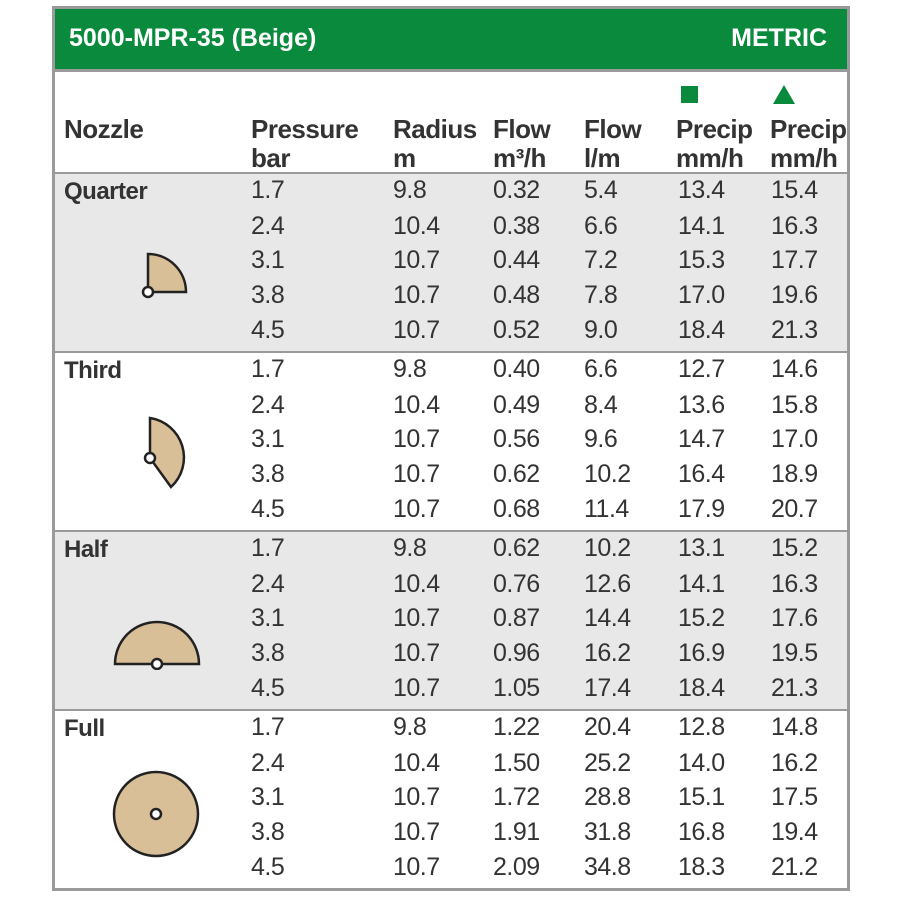  What do you see at coordinates (701, 330) in the screenshot?
I see `precip-square-cell: 18.4` at bounding box center [701, 330].